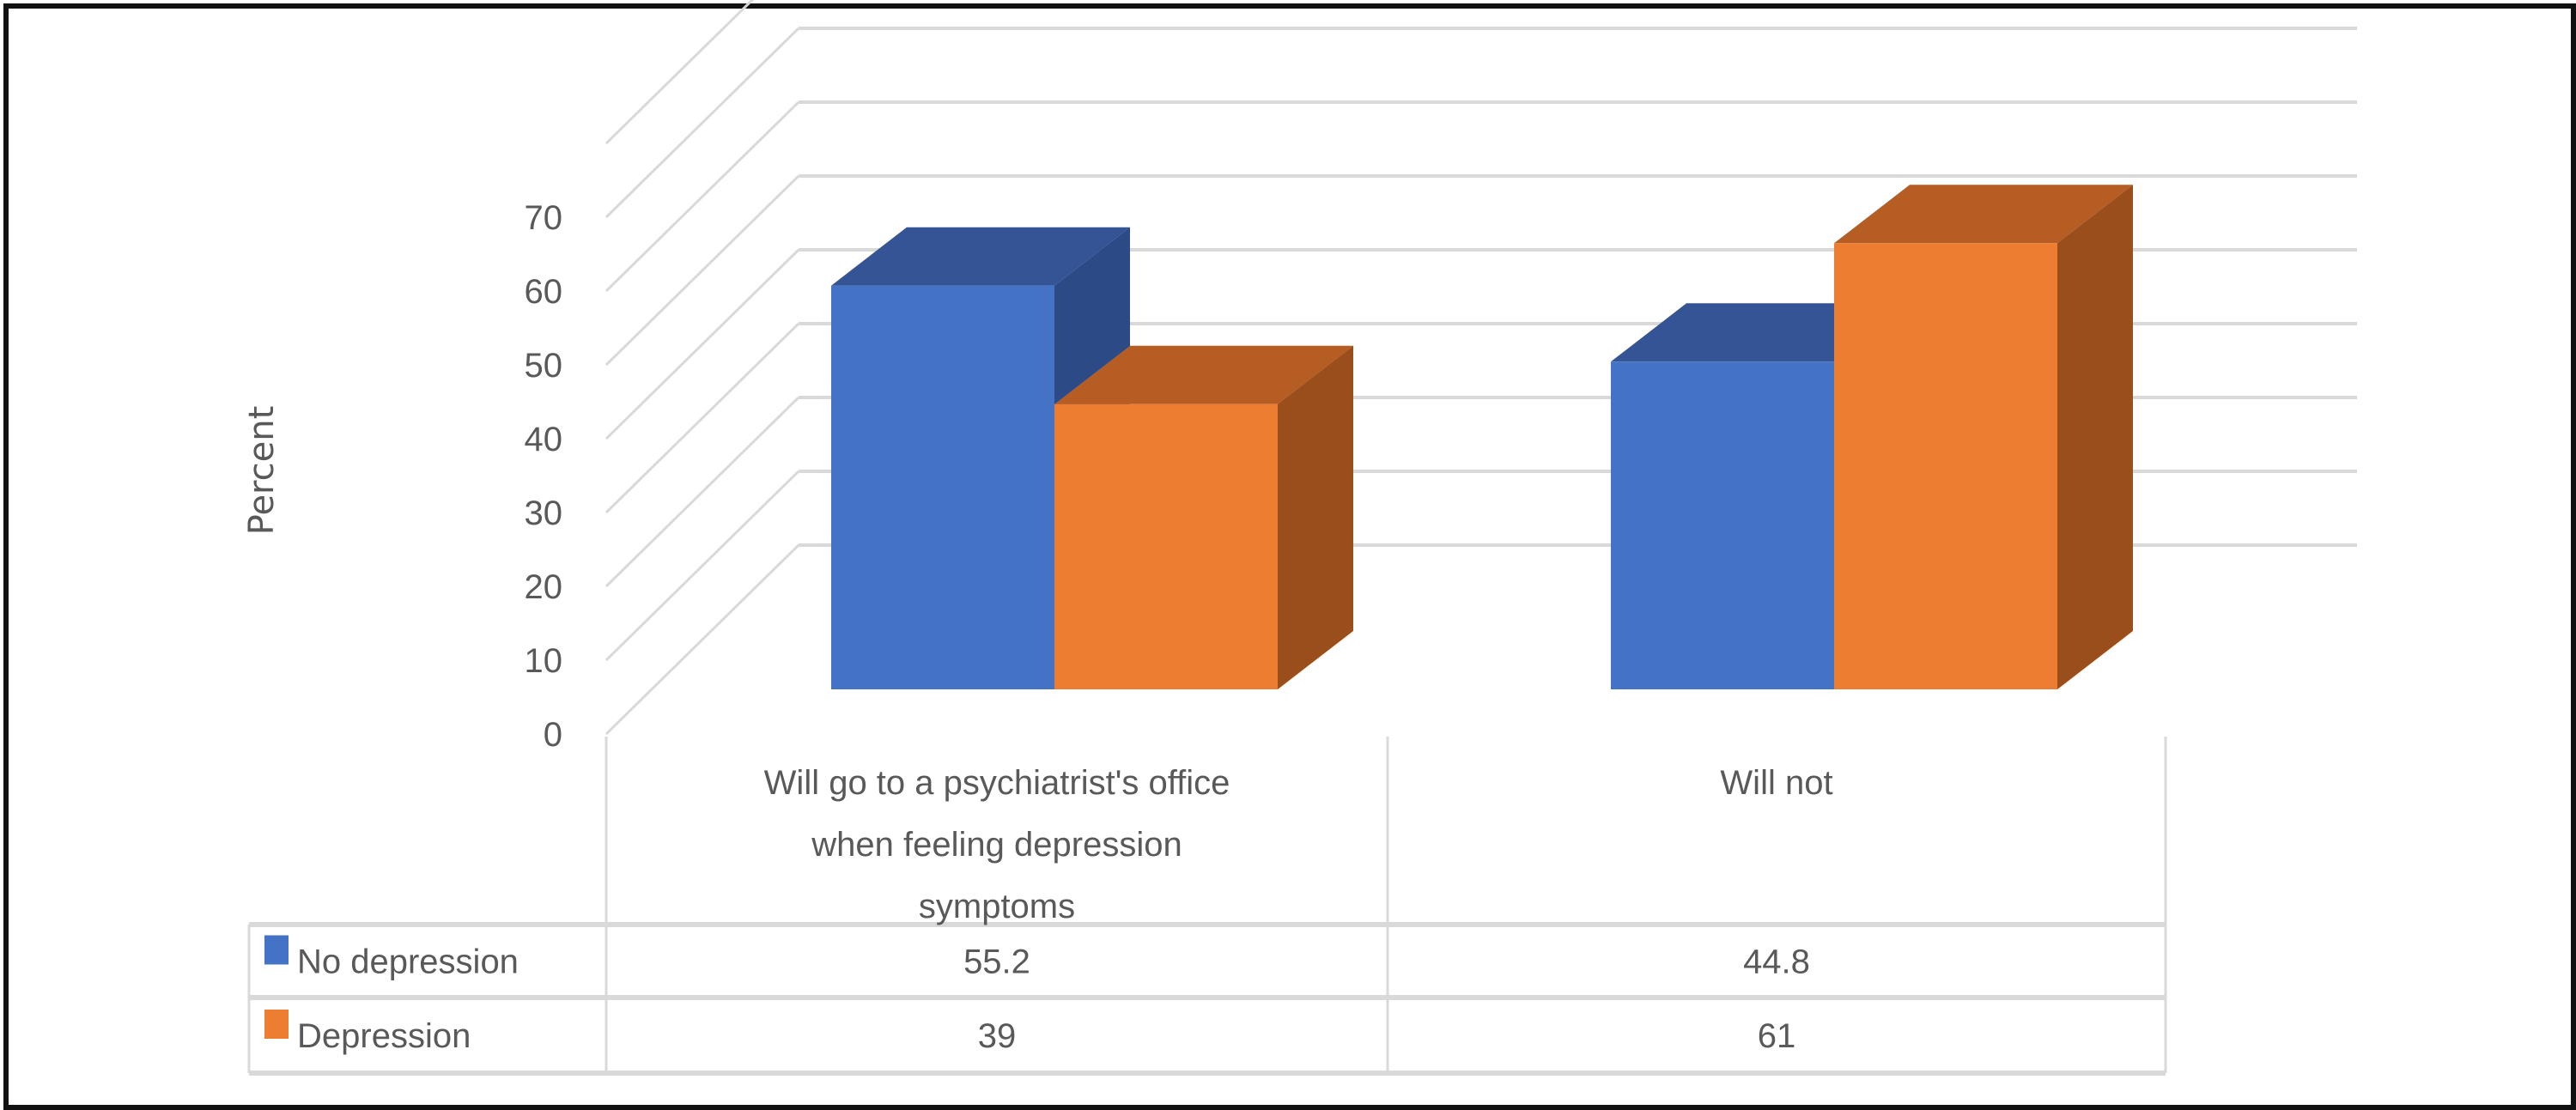 Image resolution: width=2576 pixels, height=1110 pixels. I want to click on category-label: Will not, so click(1776, 783).